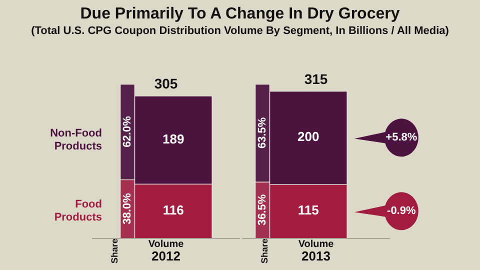 The height and width of the screenshot is (270, 480). I want to click on text: +5.8%, so click(402, 138).